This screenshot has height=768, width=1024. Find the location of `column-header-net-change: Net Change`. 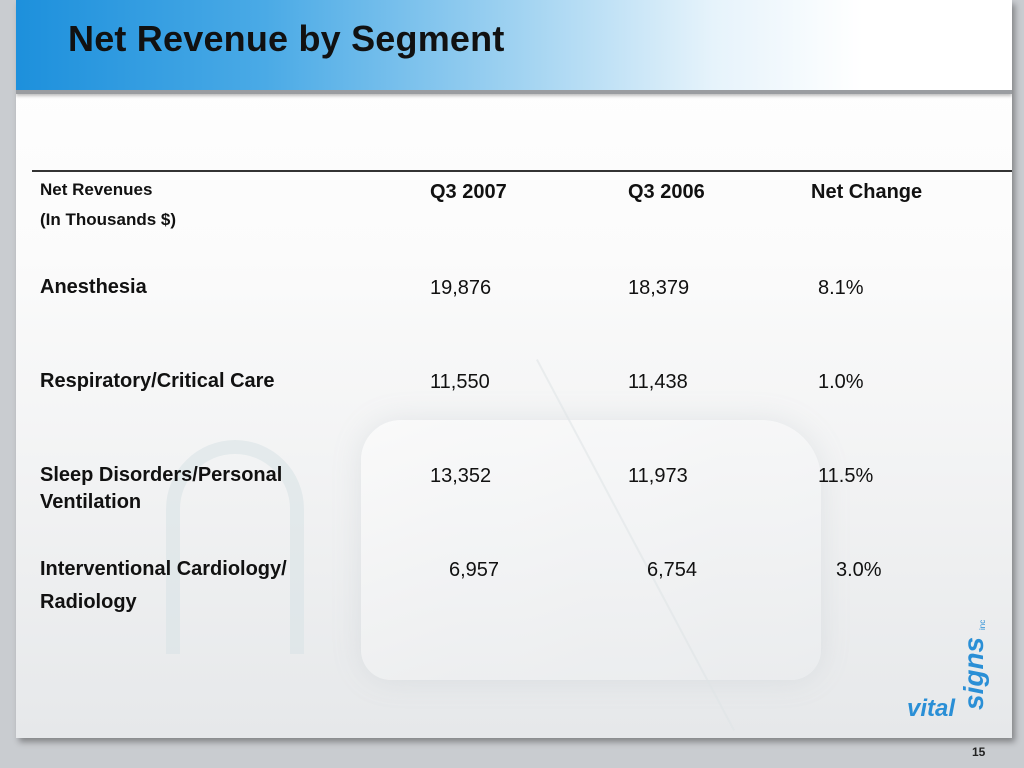

column-header-net-change: Net Change is located at coordinates (867, 192).